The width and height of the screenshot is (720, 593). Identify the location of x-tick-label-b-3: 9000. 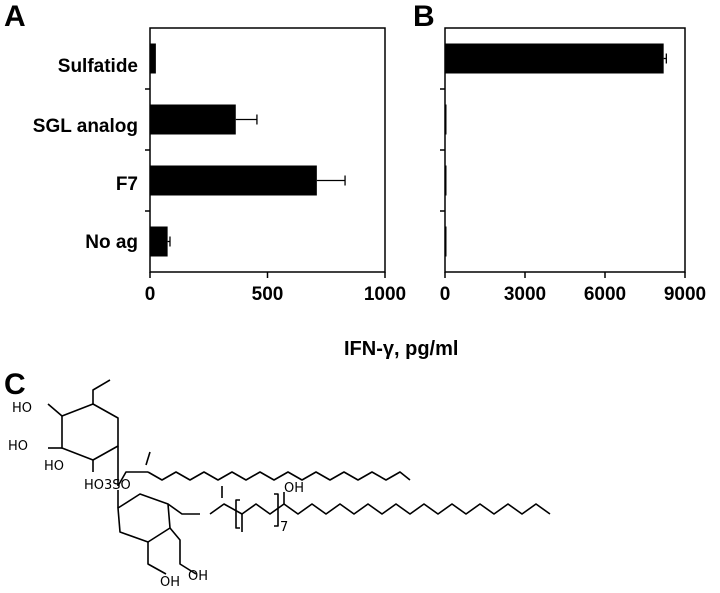
(685, 294).